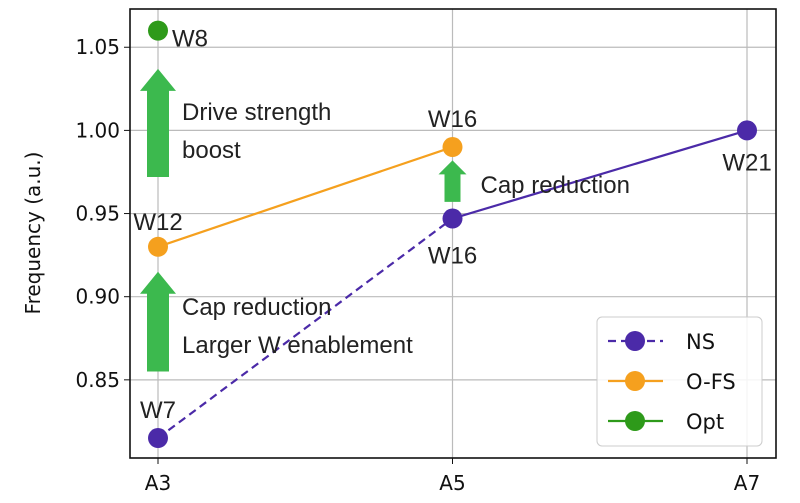  What do you see at coordinates (711, 382) in the screenshot?
I see `legend-label: O-FS` at bounding box center [711, 382].